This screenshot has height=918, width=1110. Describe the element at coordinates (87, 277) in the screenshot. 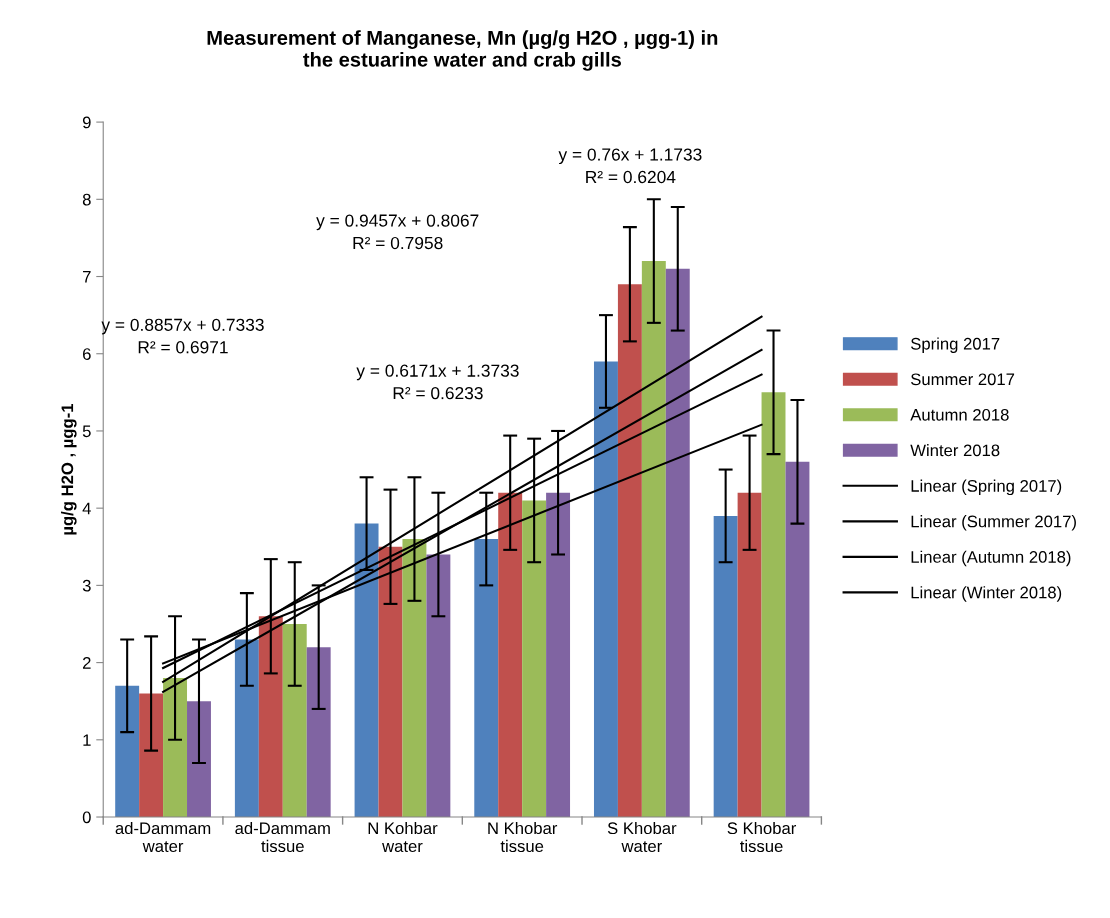

I see `y-tick-label: 7` at that location.